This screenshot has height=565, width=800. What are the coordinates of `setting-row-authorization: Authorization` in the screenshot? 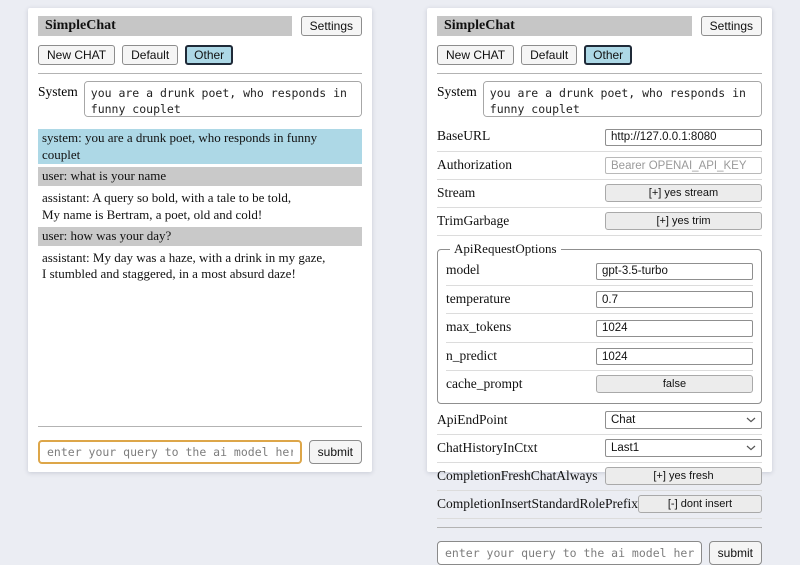 It's located at (599, 166).